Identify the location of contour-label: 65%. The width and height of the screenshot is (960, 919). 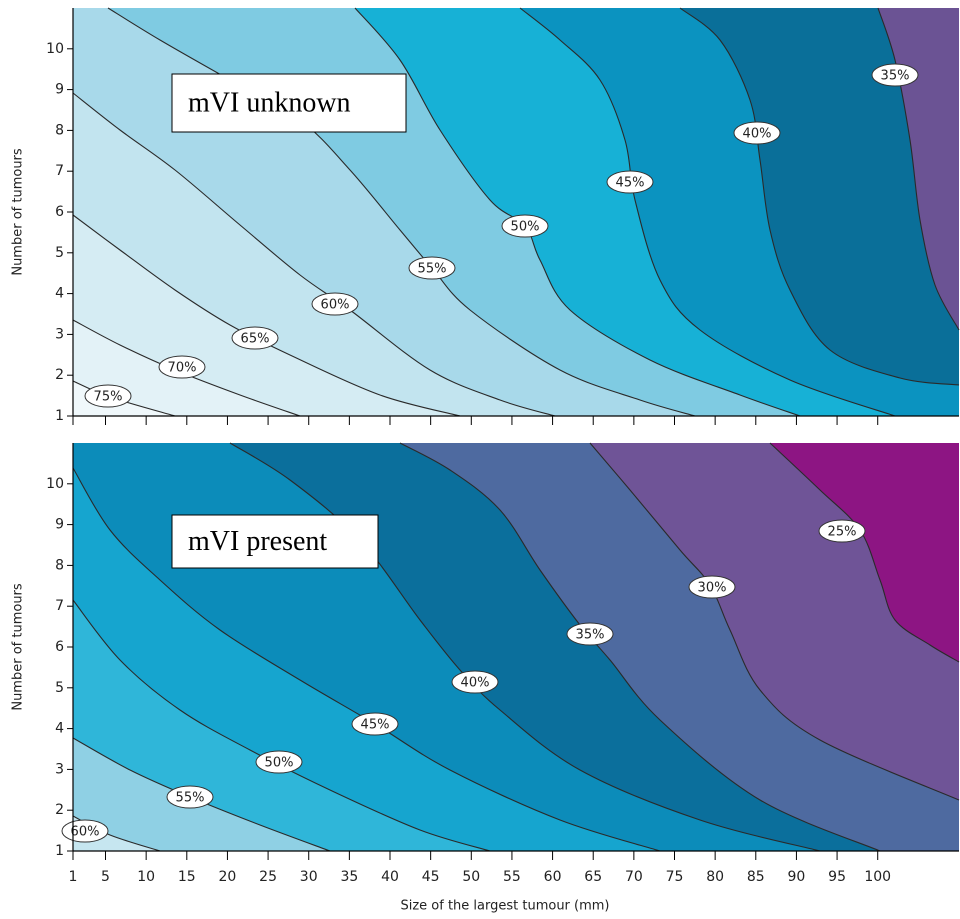
(255, 339).